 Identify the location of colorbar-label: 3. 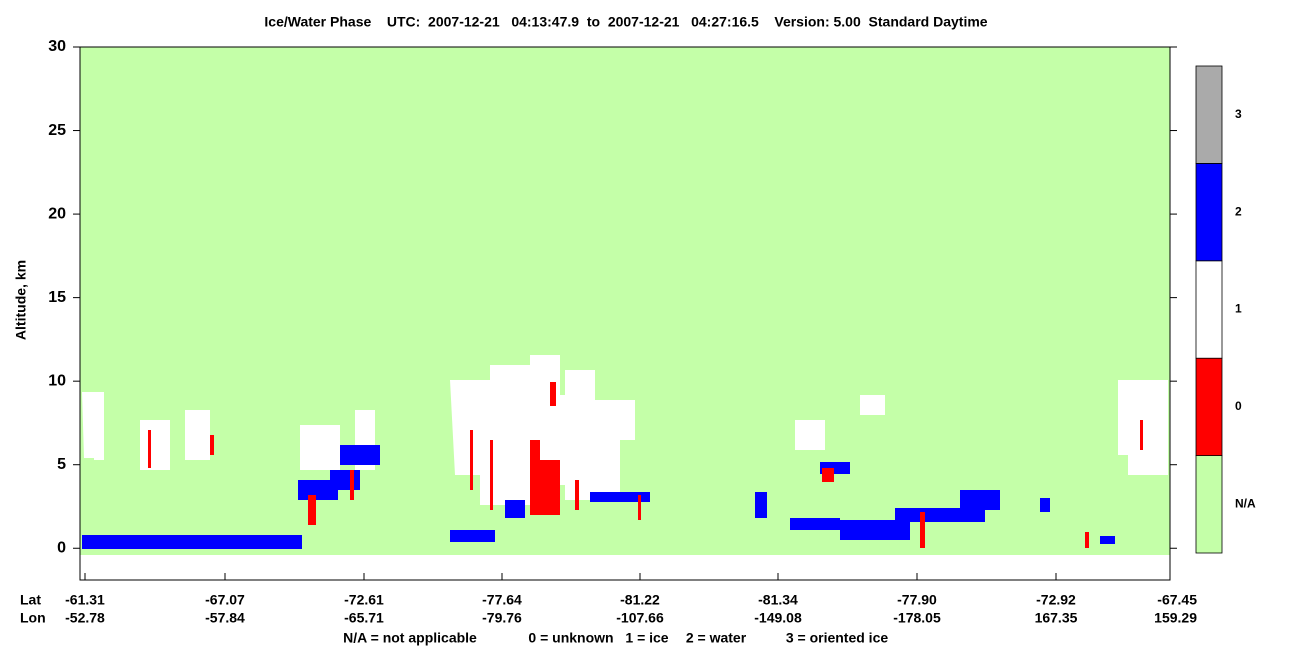
(1238, 114).